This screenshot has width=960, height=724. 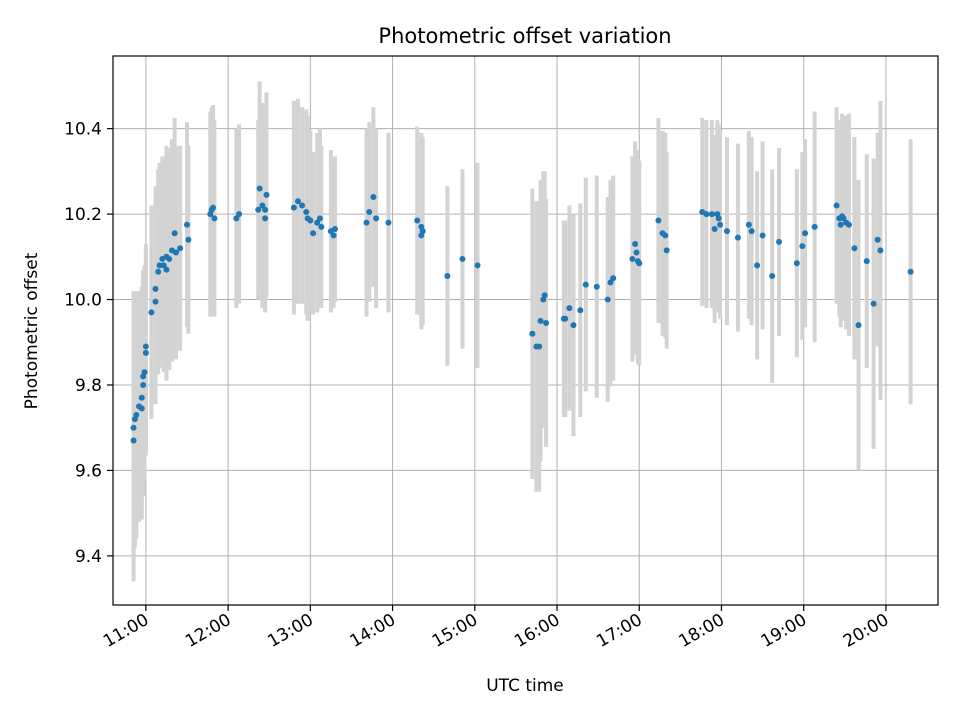 I want to click on y-tick-label: 9.8, so click(x=88, y=386).